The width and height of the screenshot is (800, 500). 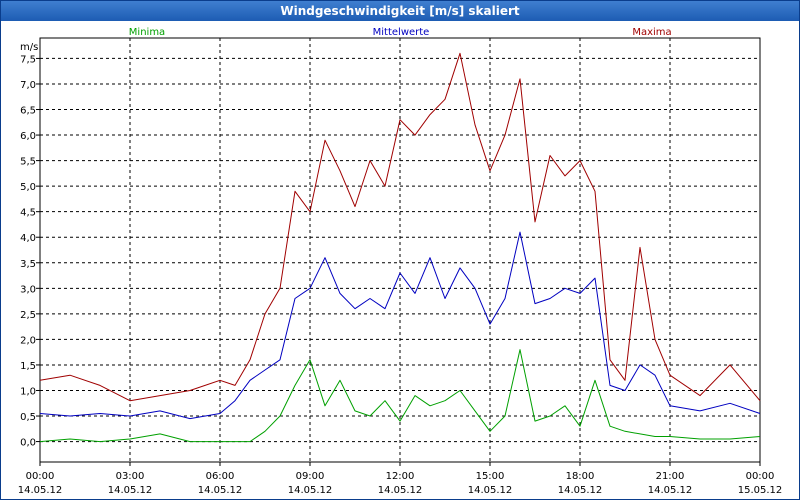 What do you see at coordinates (28, 111) in the screenshot?
I see `y-tick-label: 6,5` at bounding box center [28, 111].